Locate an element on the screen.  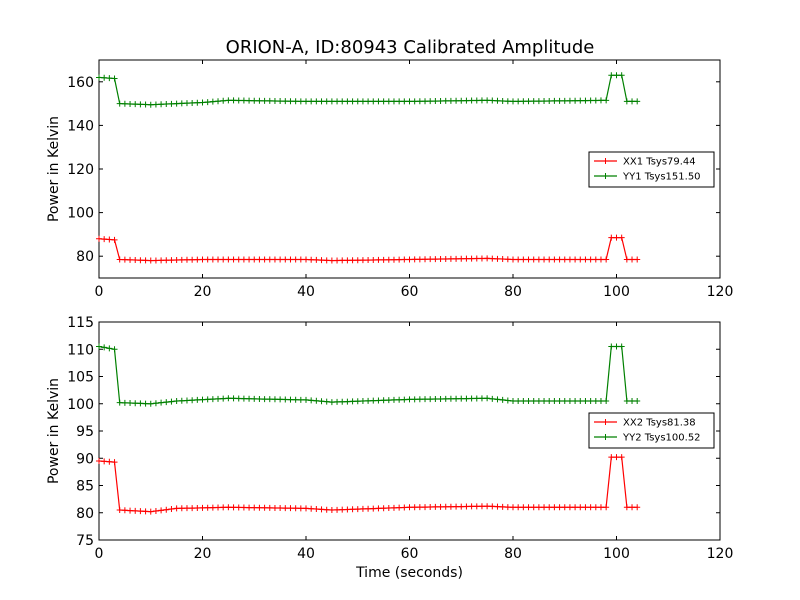
x-tick-label: 80 is located at coordinates (513, 292).